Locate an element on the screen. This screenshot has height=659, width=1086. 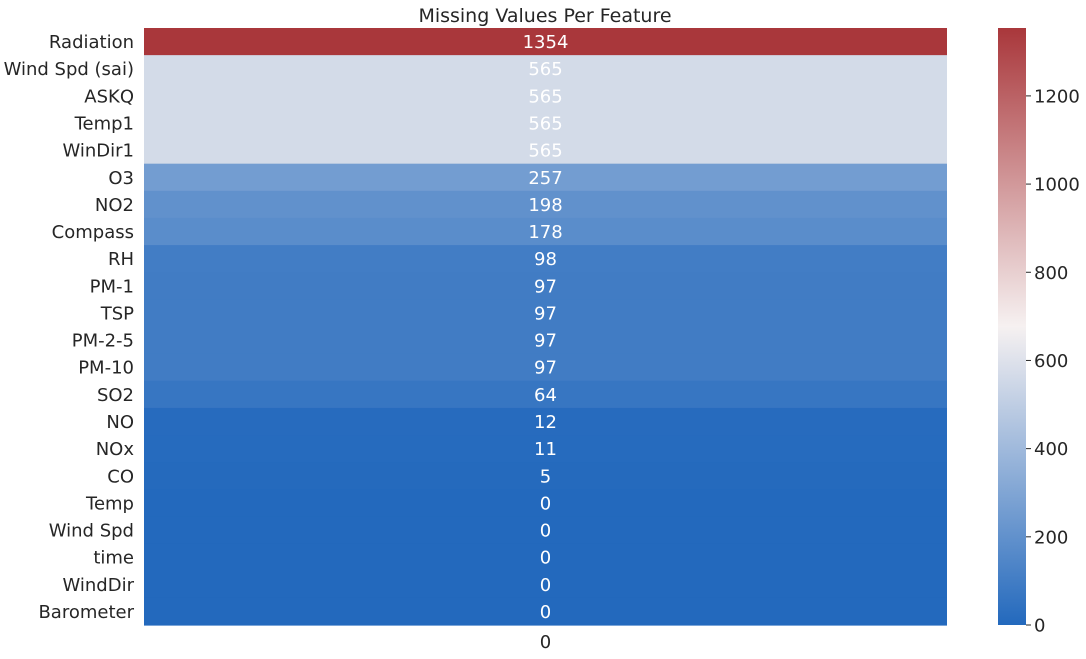
row-label: Temp is located at coordinates (109, 503).